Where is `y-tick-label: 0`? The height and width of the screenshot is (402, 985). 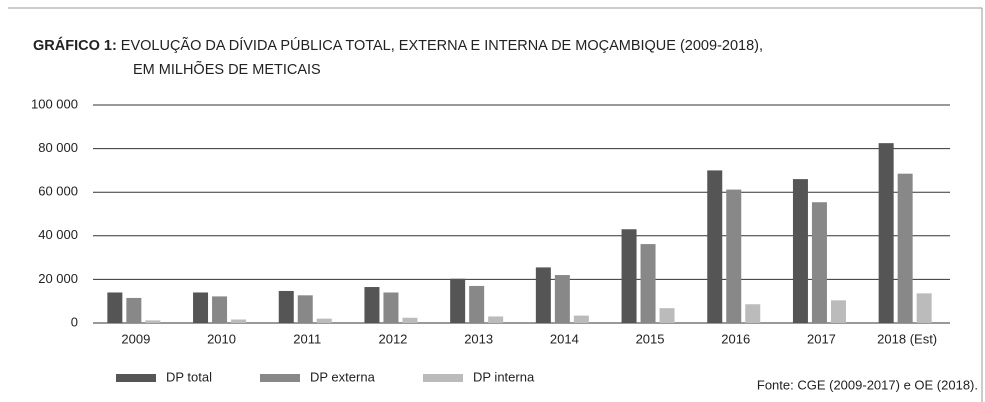 y-tick-label: 0 is located at coordinates (74, 321).